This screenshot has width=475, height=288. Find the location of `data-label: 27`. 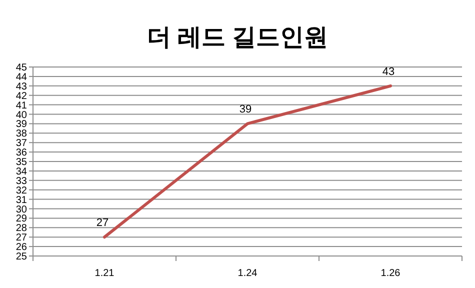

data-label: 27 is located at coordinates (102, 223).